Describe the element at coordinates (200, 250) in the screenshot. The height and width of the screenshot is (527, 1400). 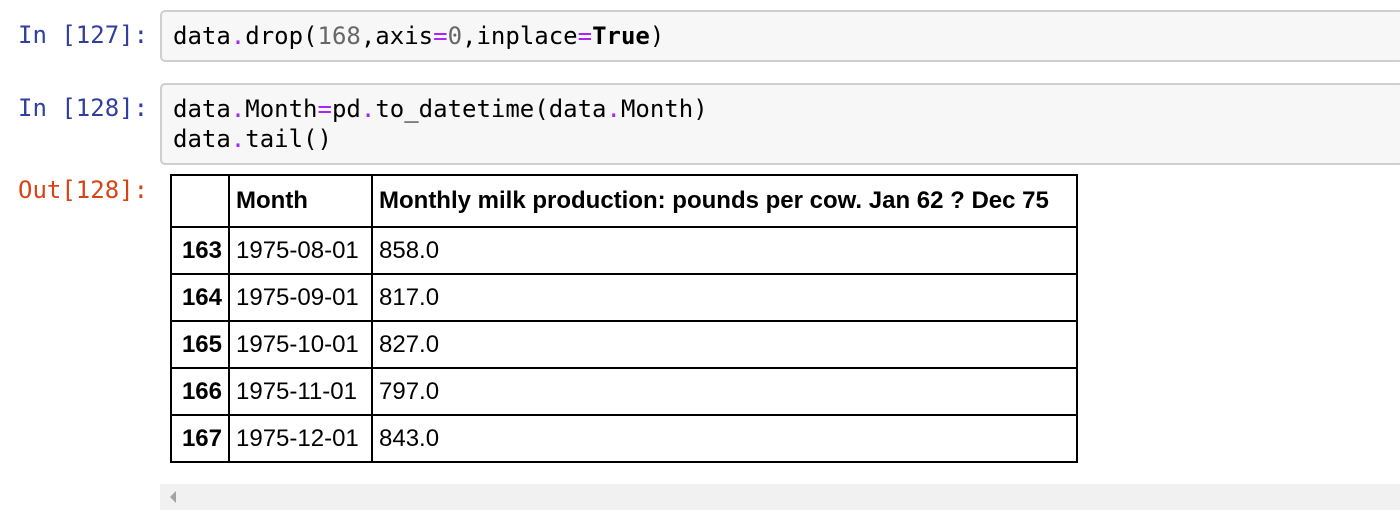
I see `row-index: 163` at that location.